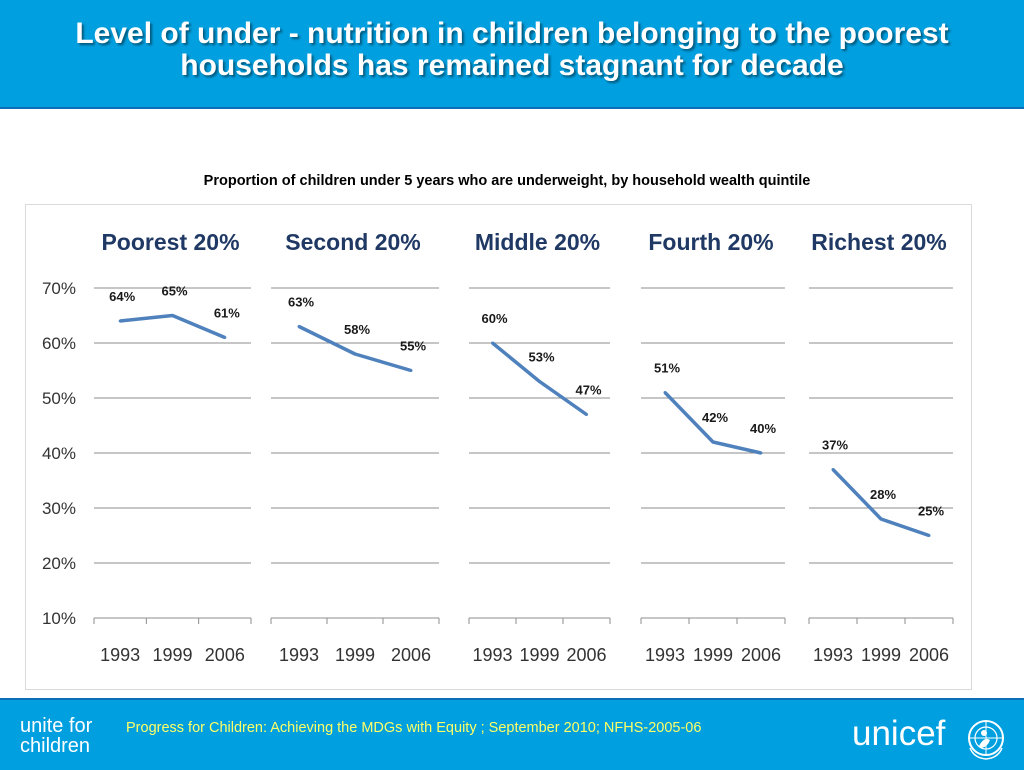 This screenshot has width=1024, height=770. Describe the element at coordinates (170, 242) in the screenshot. I see `panel-title: Poorest 20%` at that location.